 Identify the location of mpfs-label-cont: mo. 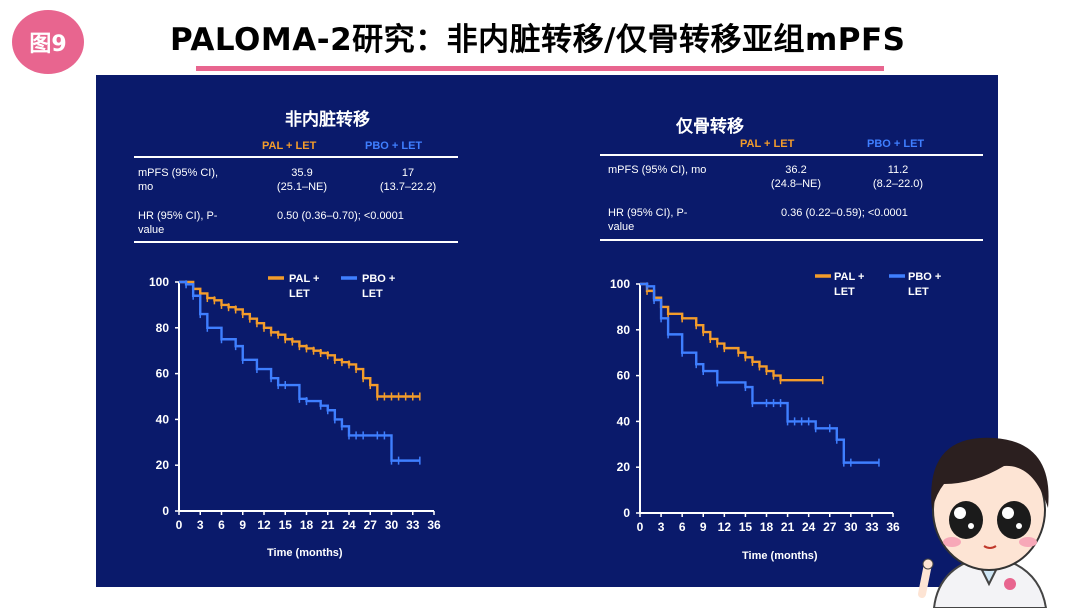
(146, 187).